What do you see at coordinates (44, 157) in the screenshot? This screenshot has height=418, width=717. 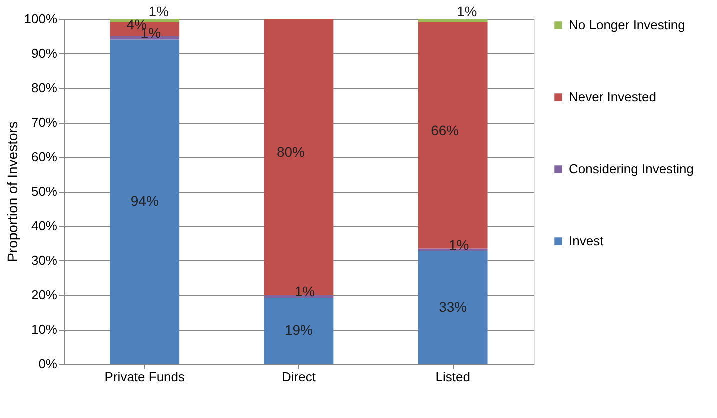 I see `y-tick-label: 60%` at bounding box center [44, 157].